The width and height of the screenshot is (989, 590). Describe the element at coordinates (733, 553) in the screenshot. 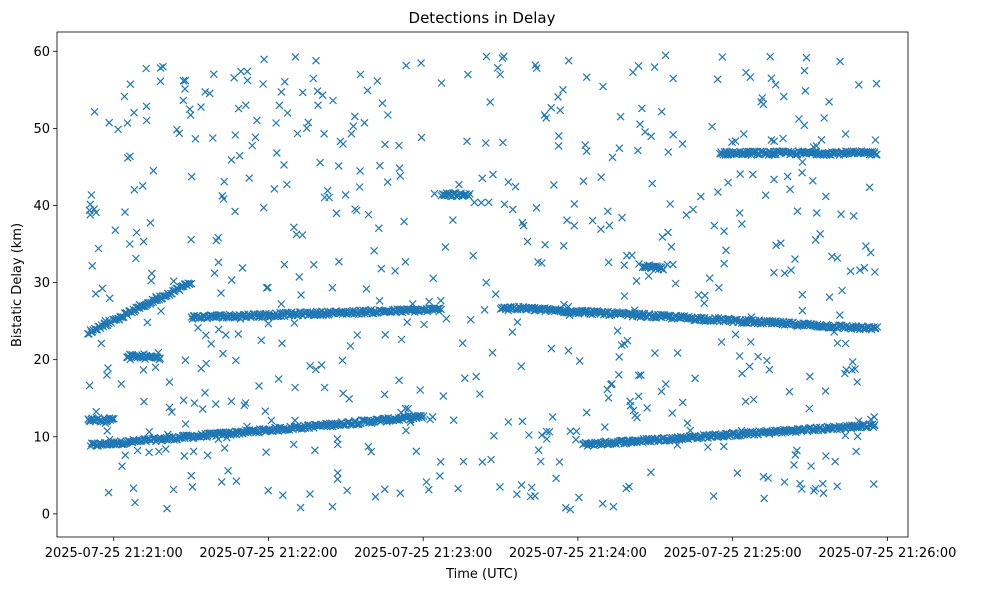

I see `x-tick-label: 2025-07-25 21:25:00` at that location.